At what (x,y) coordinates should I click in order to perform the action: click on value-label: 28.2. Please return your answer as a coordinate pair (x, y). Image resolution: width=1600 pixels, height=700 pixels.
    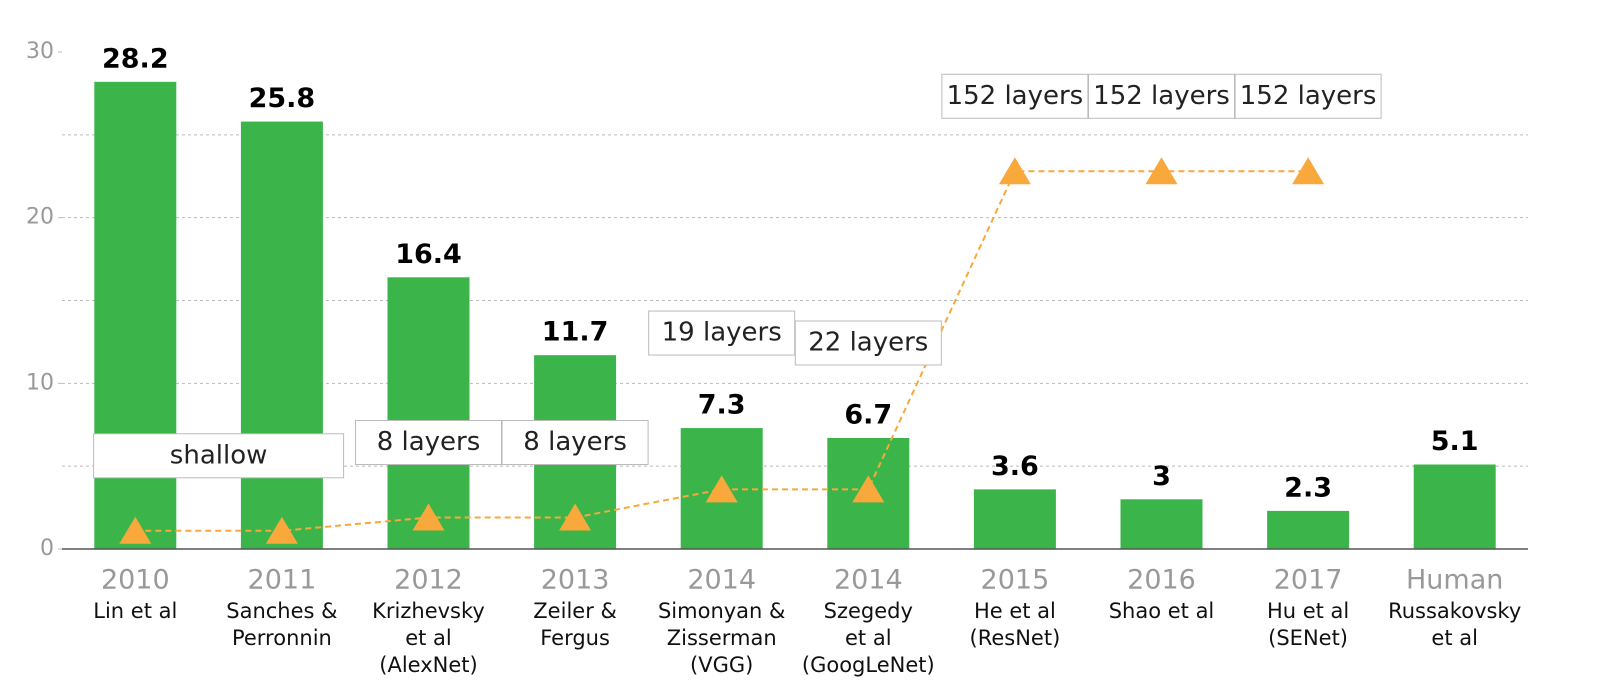
    Looking at the image, I should click on (135, 58).